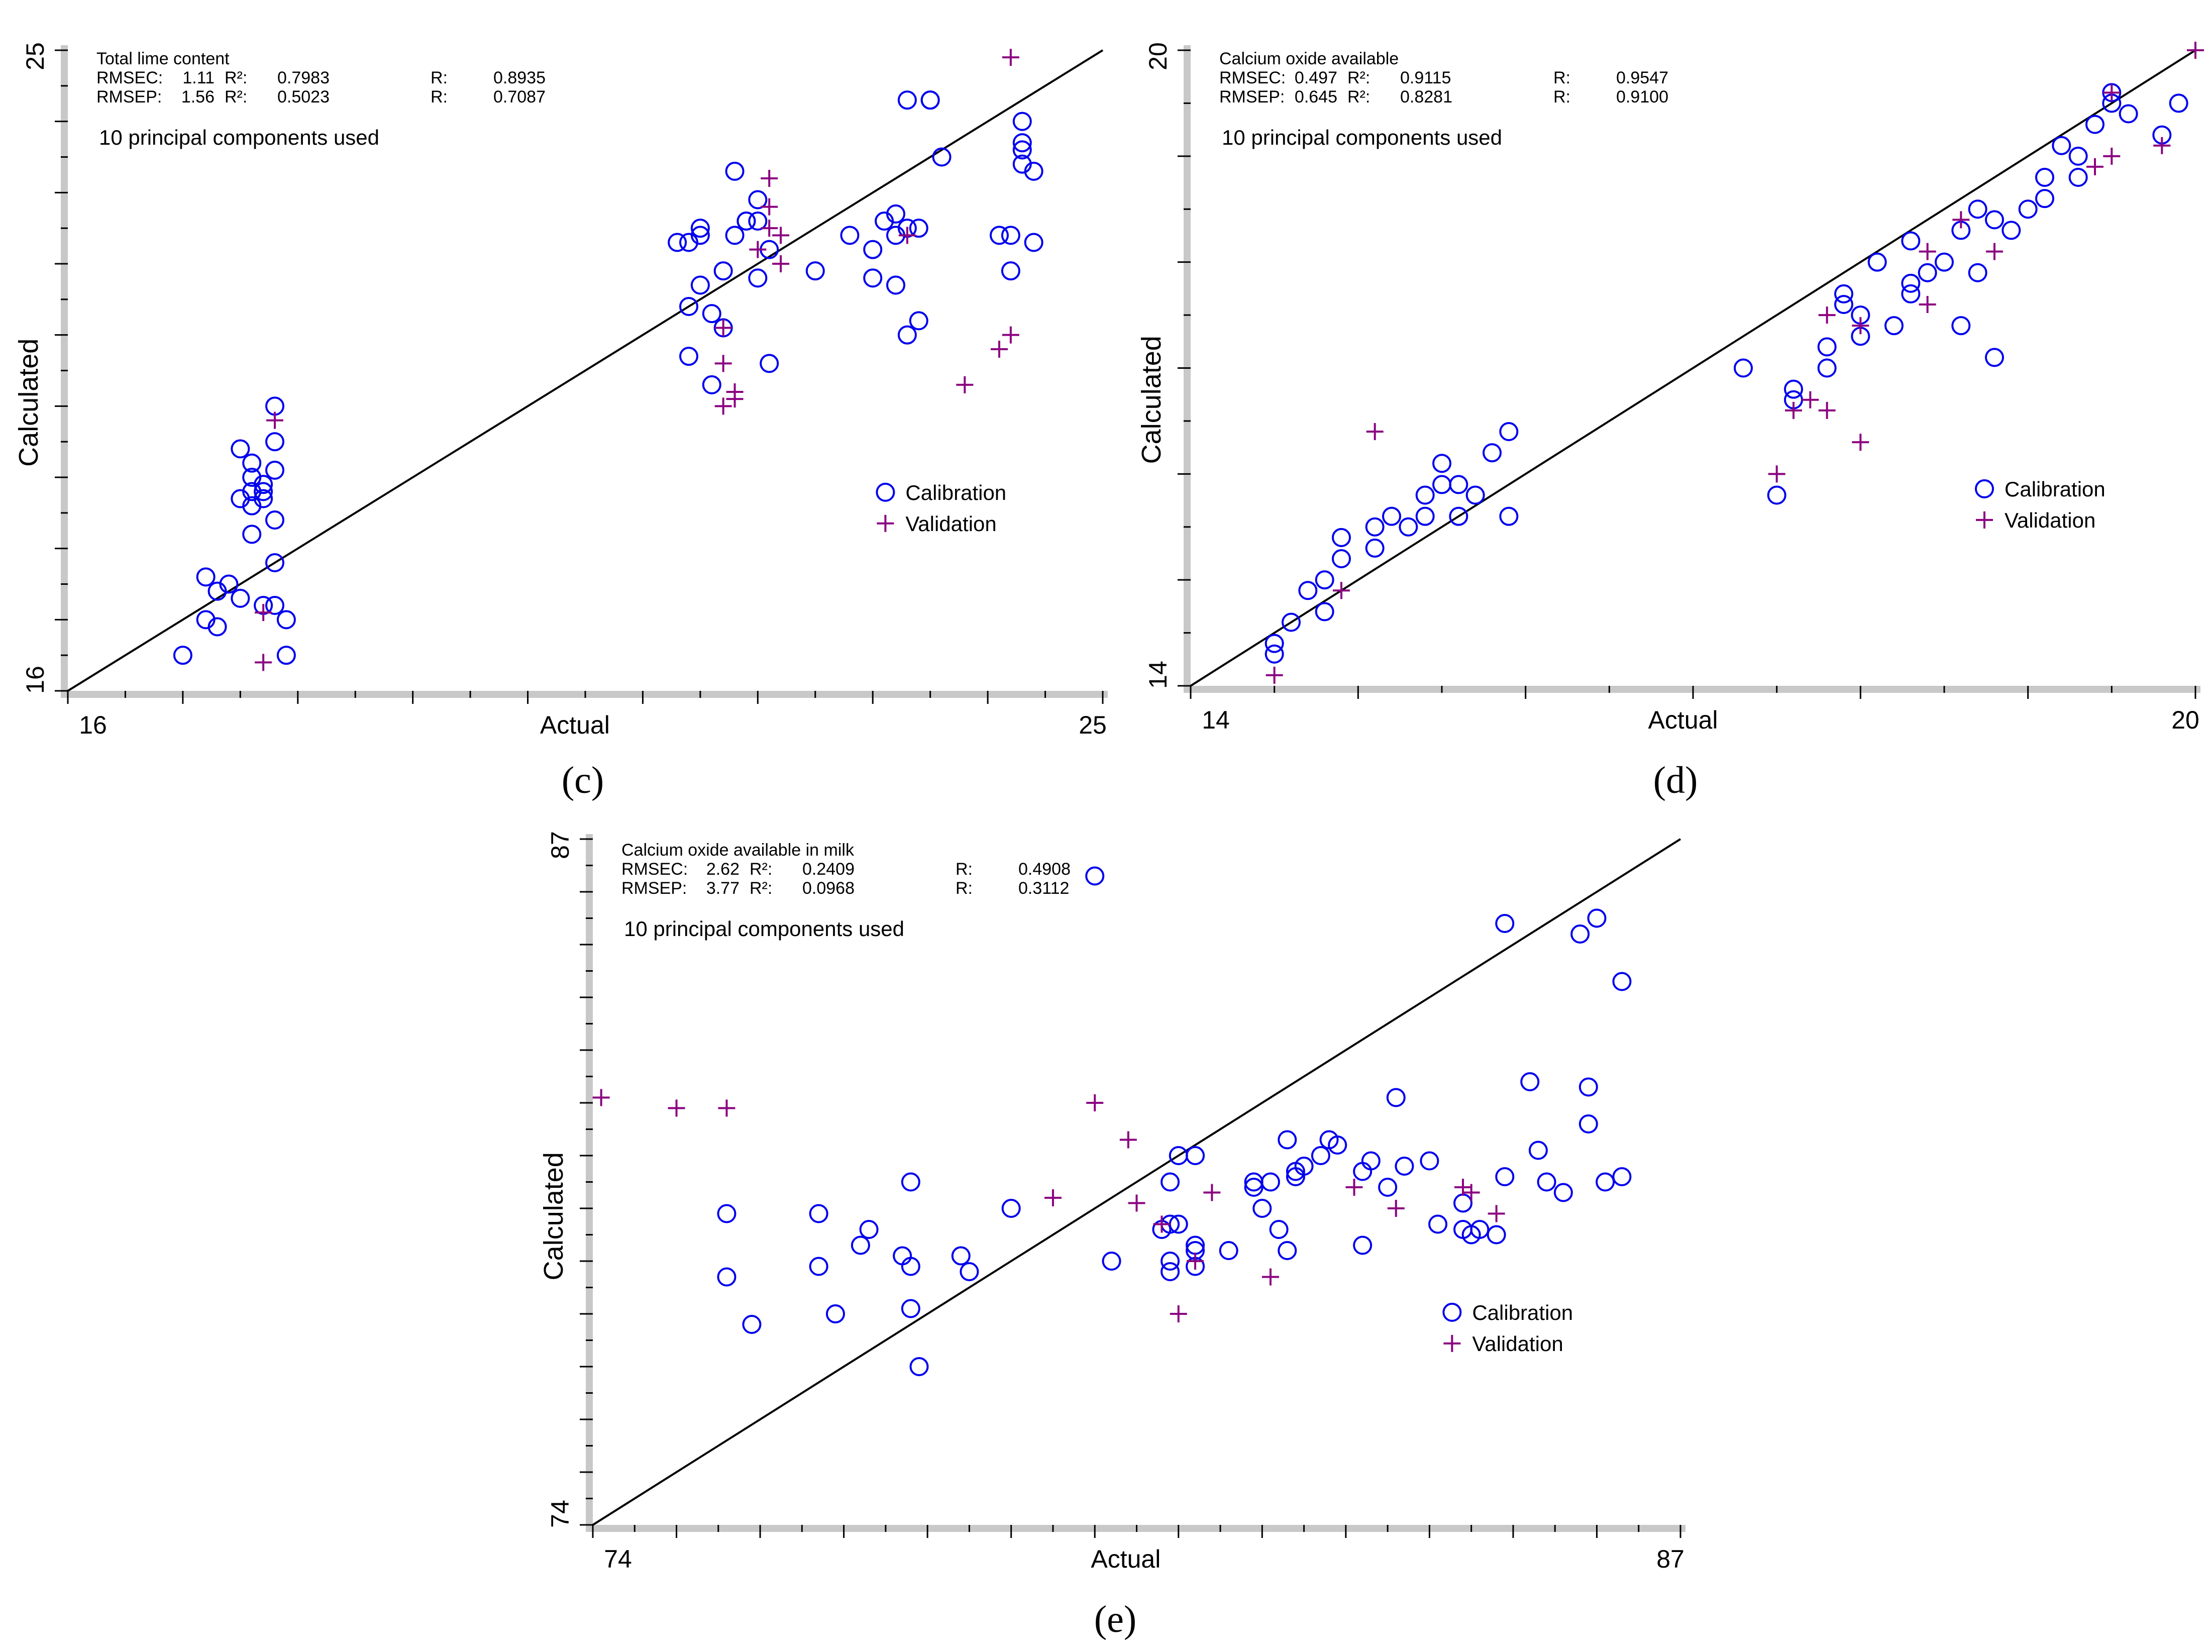 This screenshot has height=1652, width=2212. I want to click on stat-r2-value: 0.8281, so click(1426, 97).